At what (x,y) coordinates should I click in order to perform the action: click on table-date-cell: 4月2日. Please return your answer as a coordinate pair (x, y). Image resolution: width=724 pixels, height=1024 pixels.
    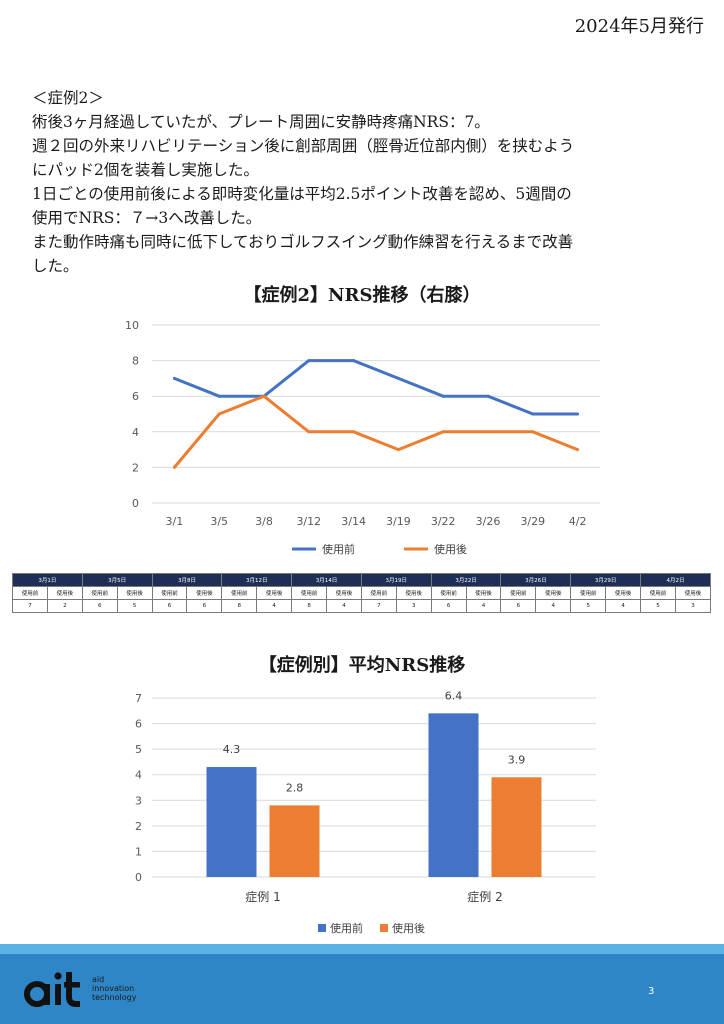
    Looking at the image, I should click on (675, 580).